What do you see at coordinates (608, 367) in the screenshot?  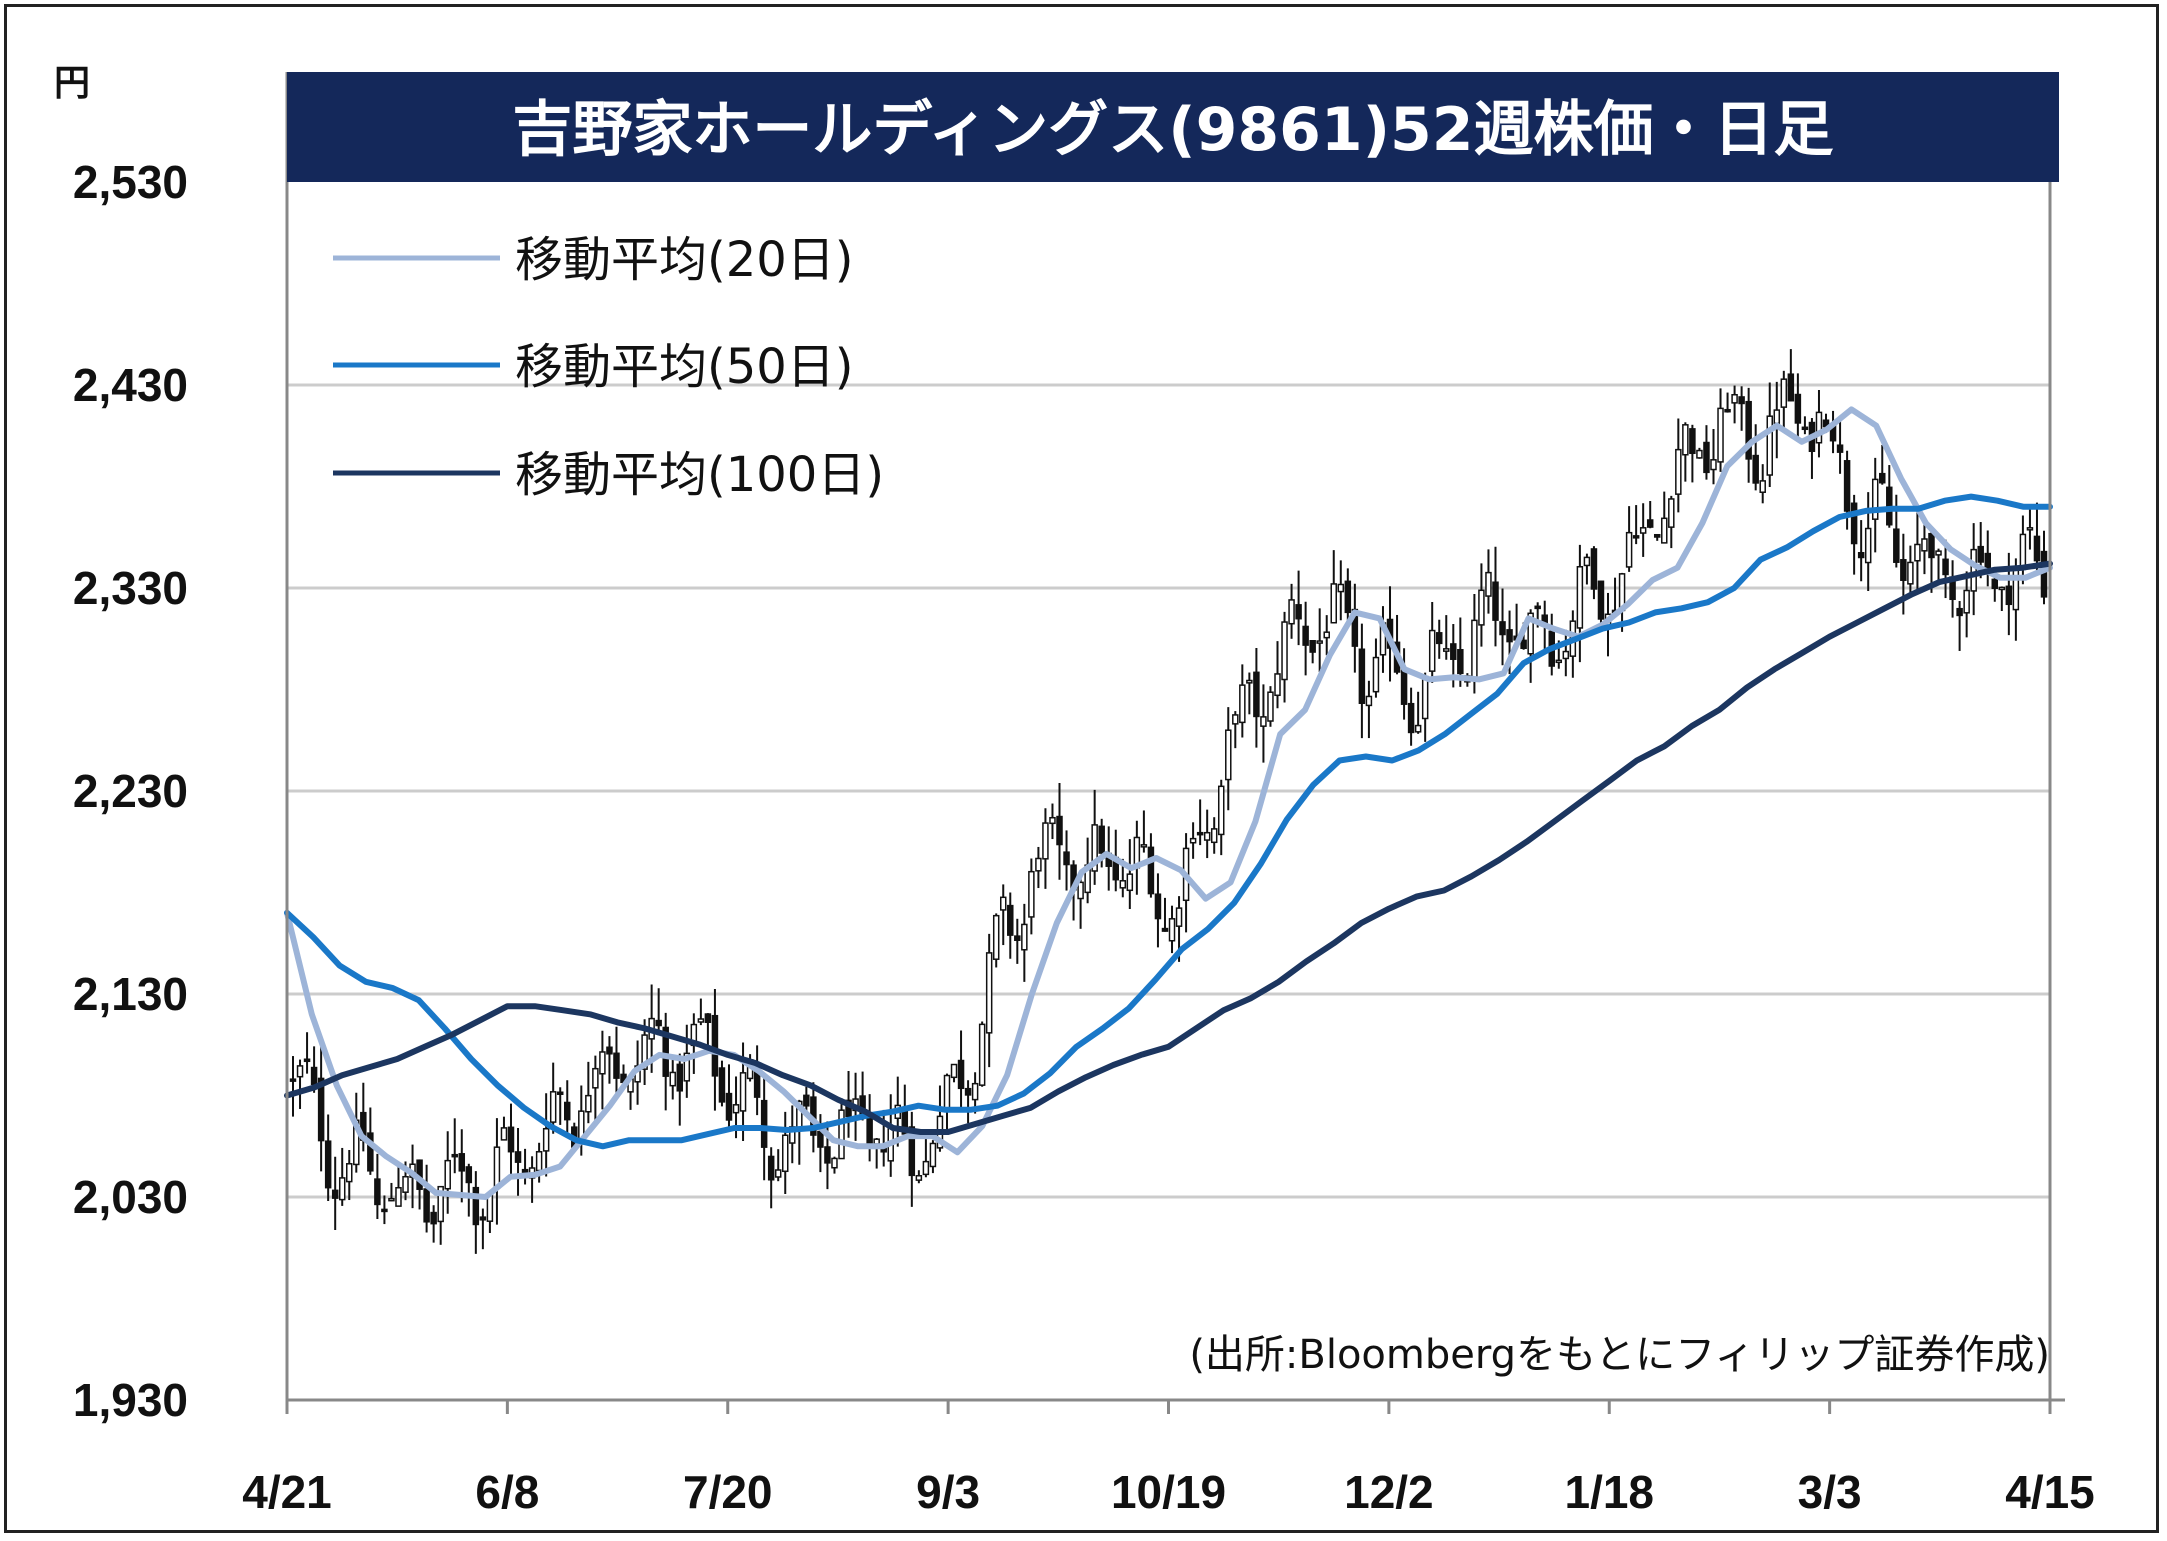 I see `legend: 移動平均(20日) 移動平均(50日) 移動平均(100日)` at bounding box center [608, 367].